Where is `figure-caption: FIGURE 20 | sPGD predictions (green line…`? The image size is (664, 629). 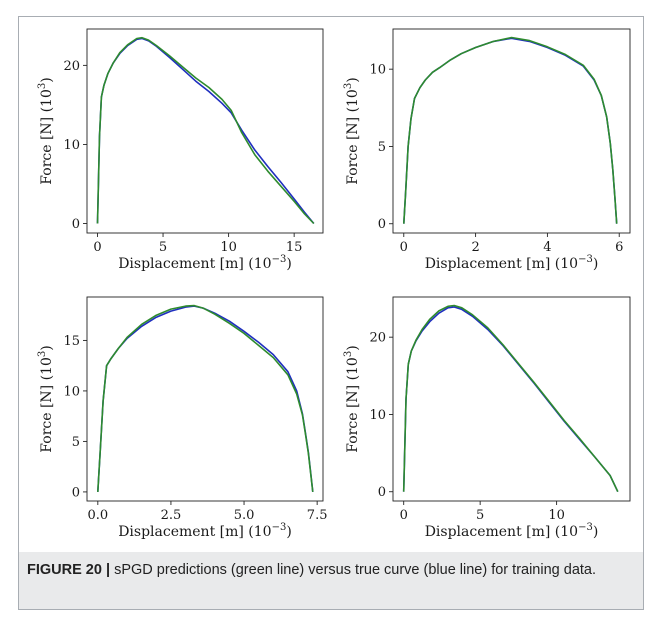
figure-caption: FIGURE 20 | sPGD predictions (green line… is located at coordinates (331, 581).